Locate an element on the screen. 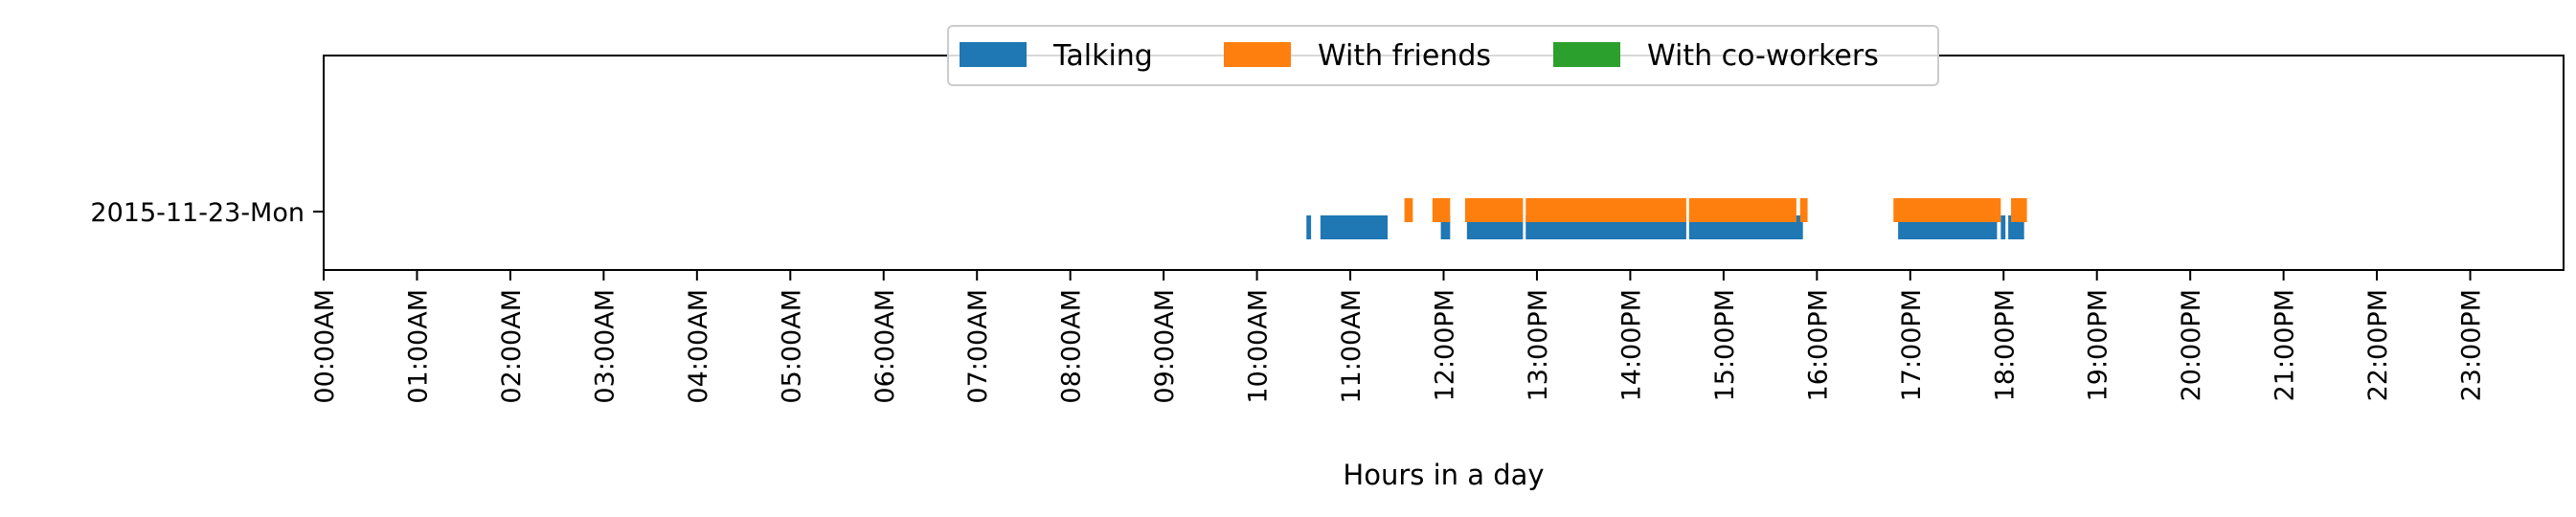  legend-entry-with-co-workers: With co-workers is located at coordinates (1716, 56).